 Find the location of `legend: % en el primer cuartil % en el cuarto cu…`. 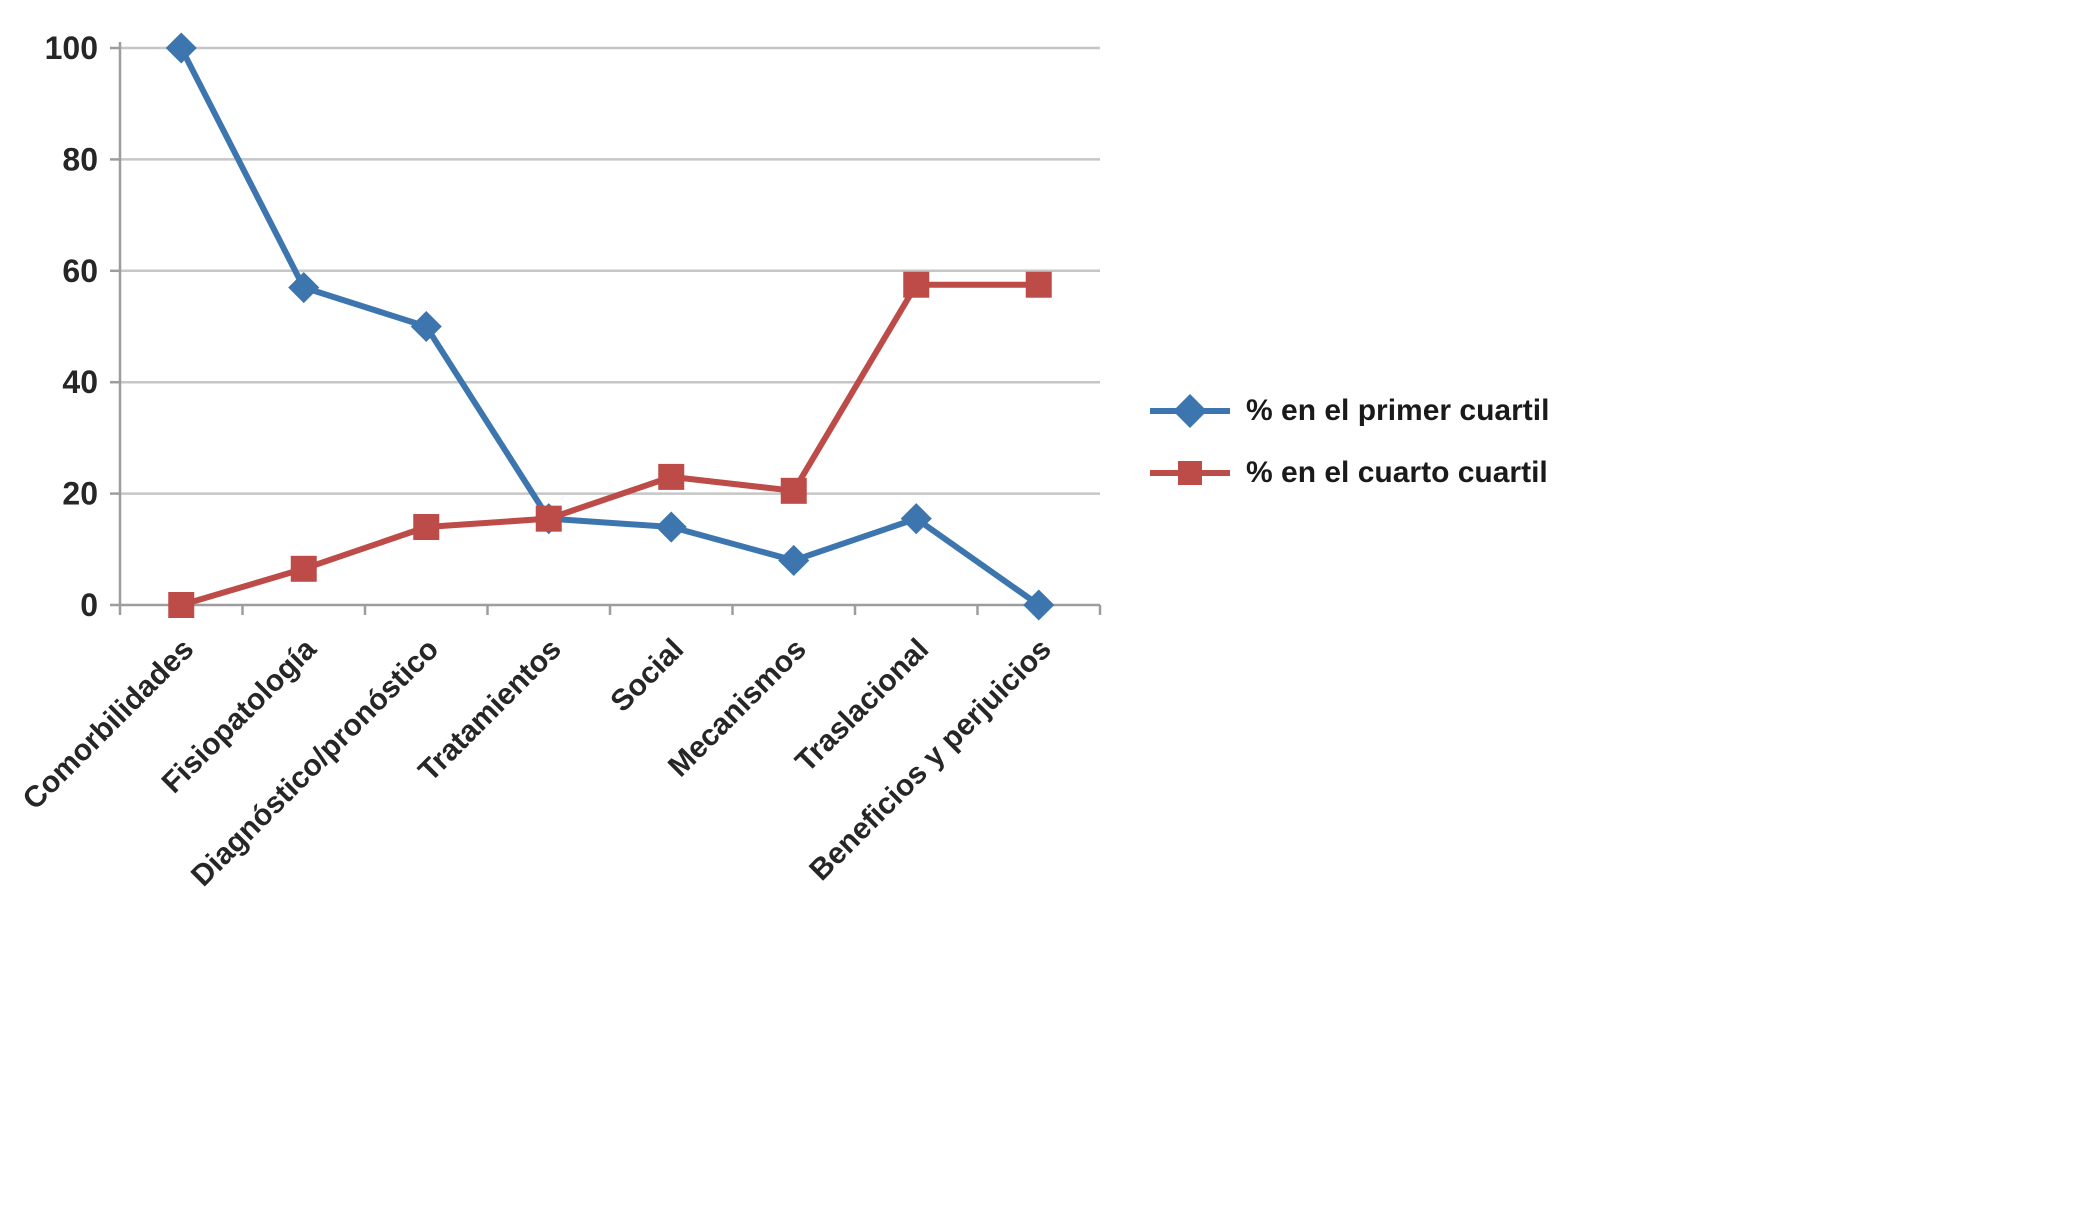

legend: % en el primer cuartil % en el cuarto cu… is located at coordinates (1349, 442).